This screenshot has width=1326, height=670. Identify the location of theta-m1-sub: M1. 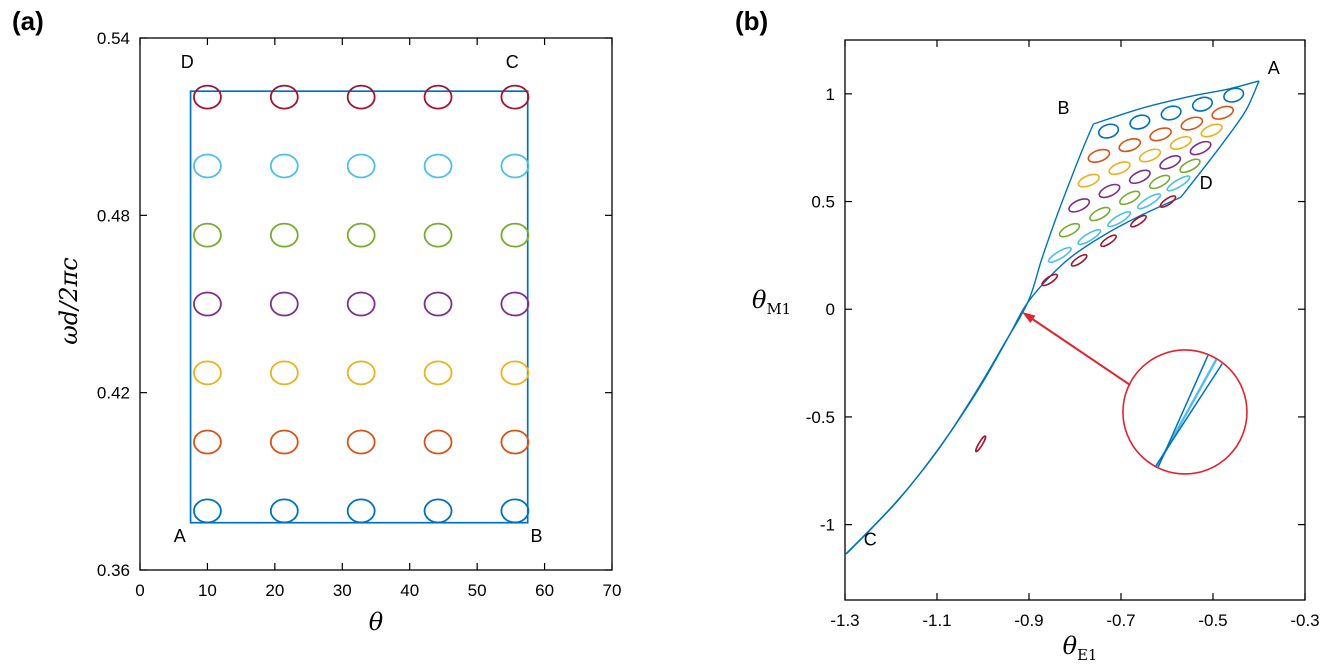
(779, 308).